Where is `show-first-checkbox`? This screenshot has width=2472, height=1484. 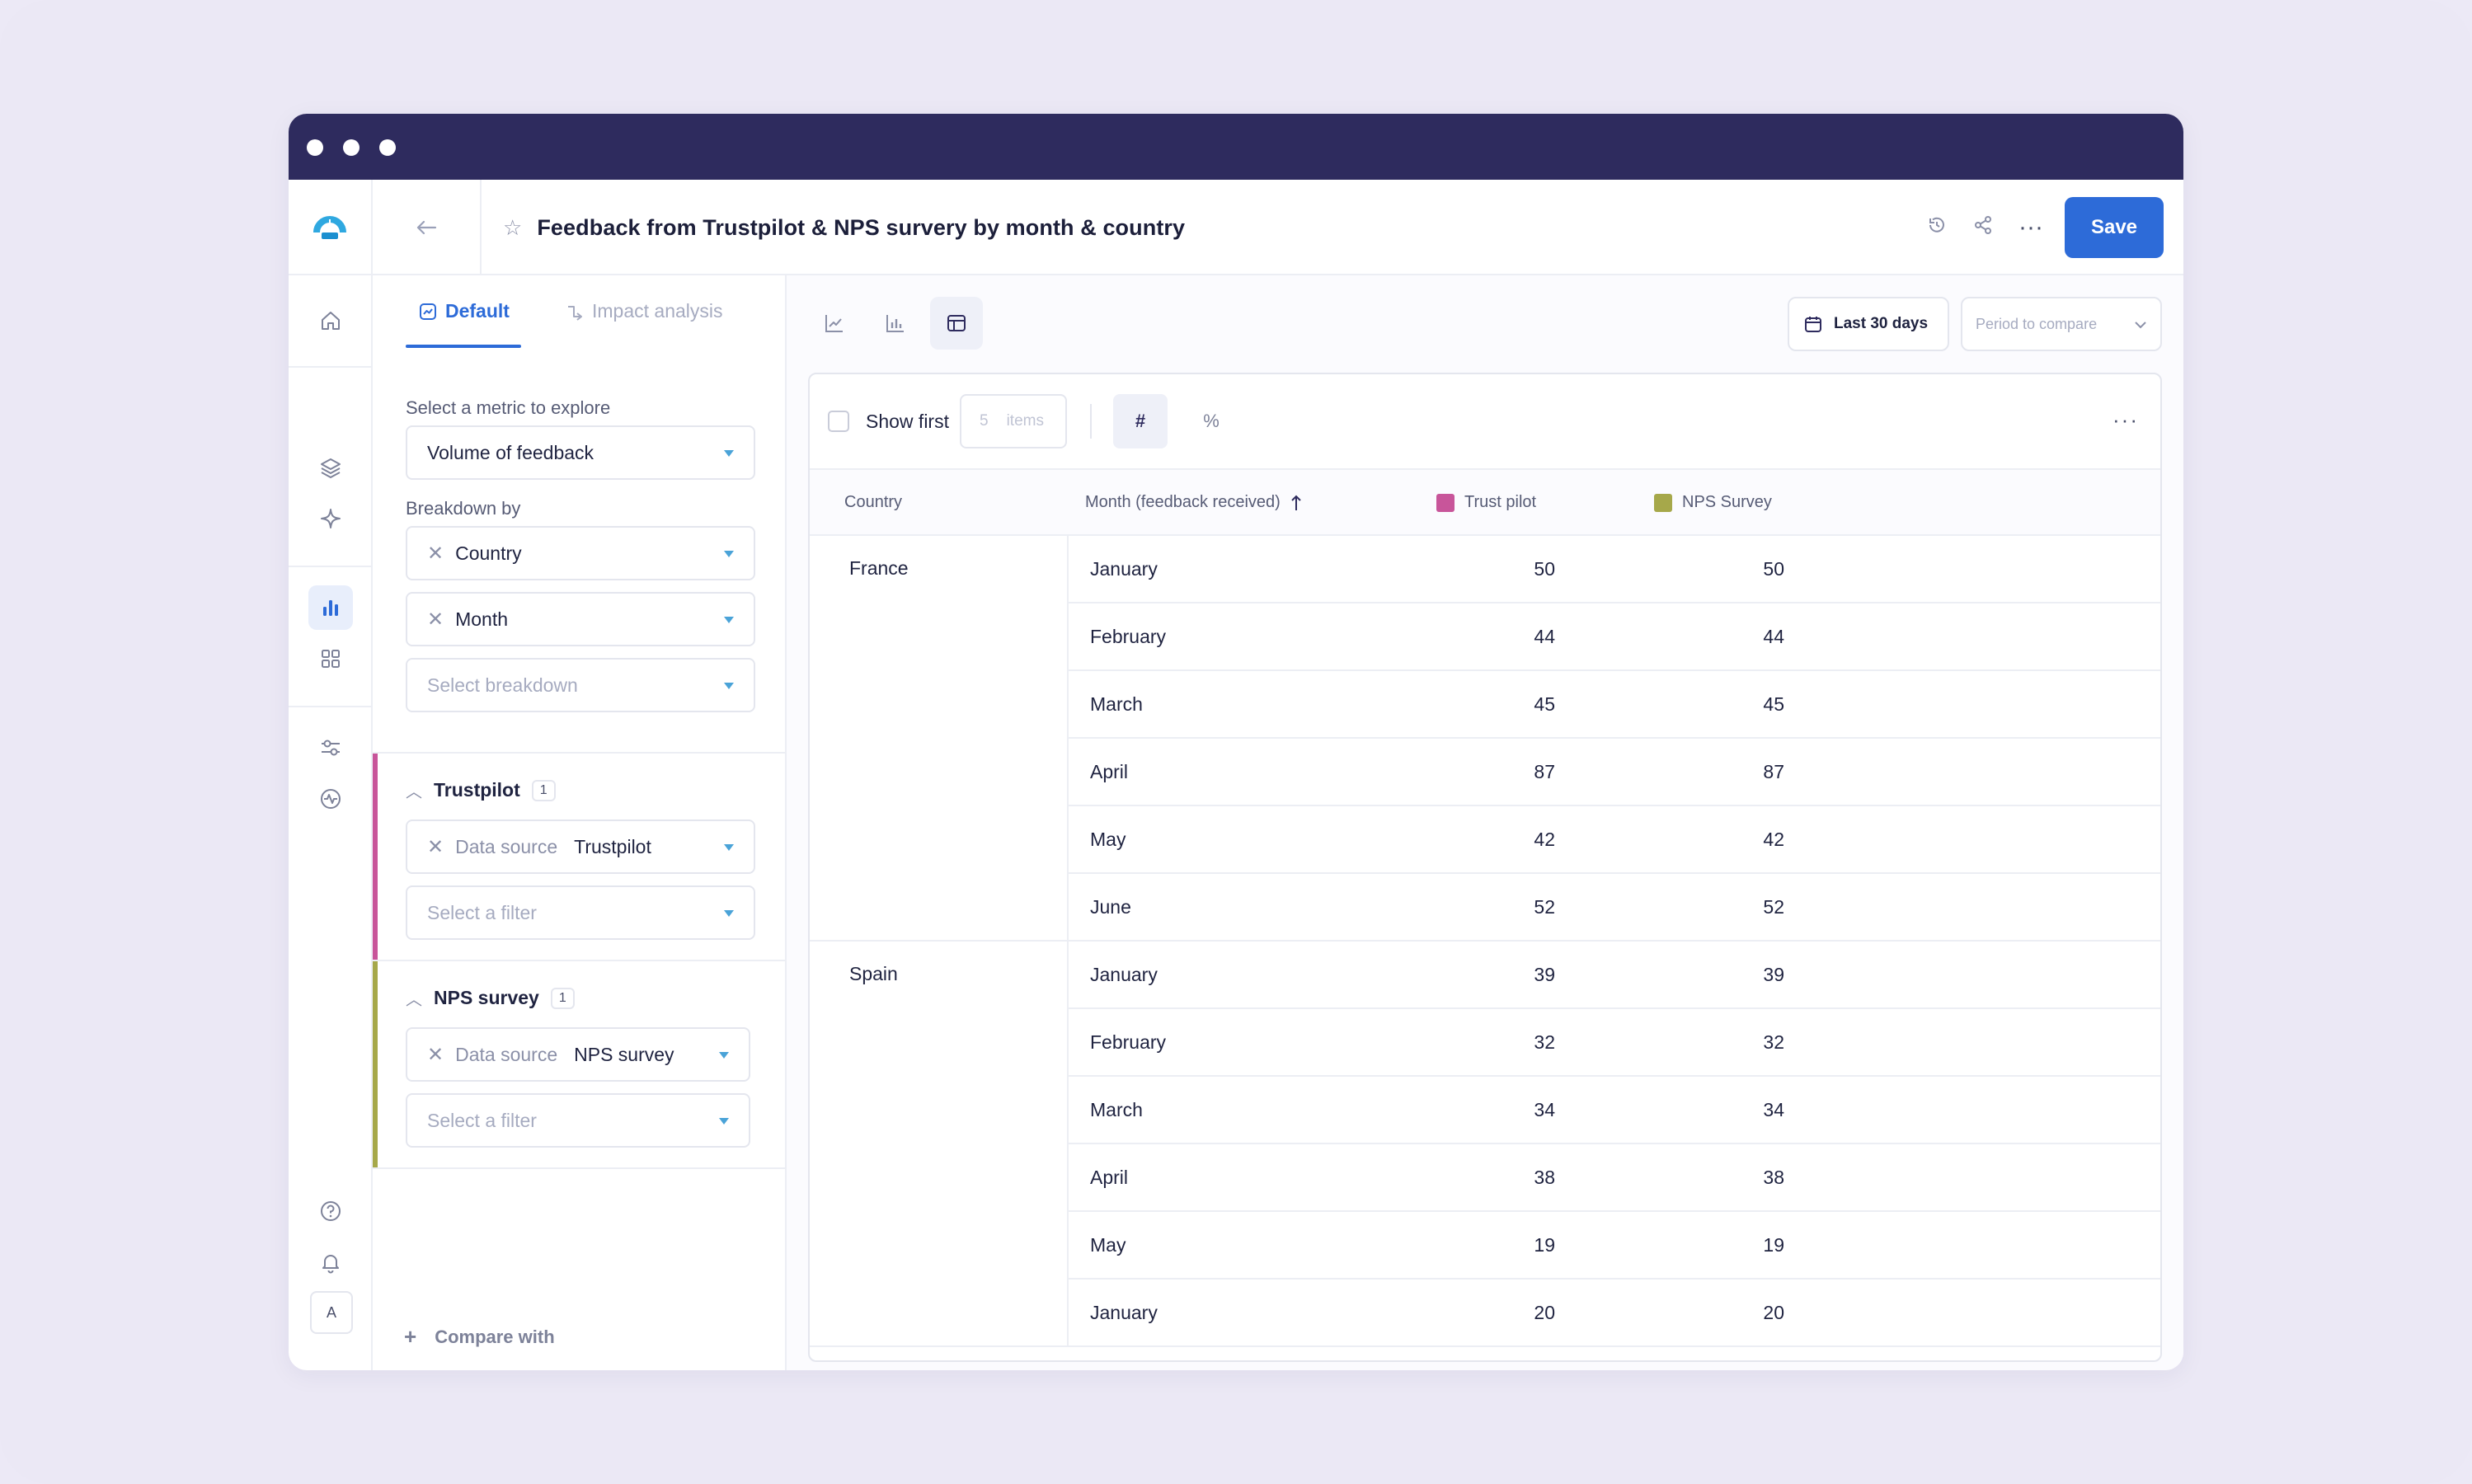
show-first-checkbox is located at coordinates (838, 421).